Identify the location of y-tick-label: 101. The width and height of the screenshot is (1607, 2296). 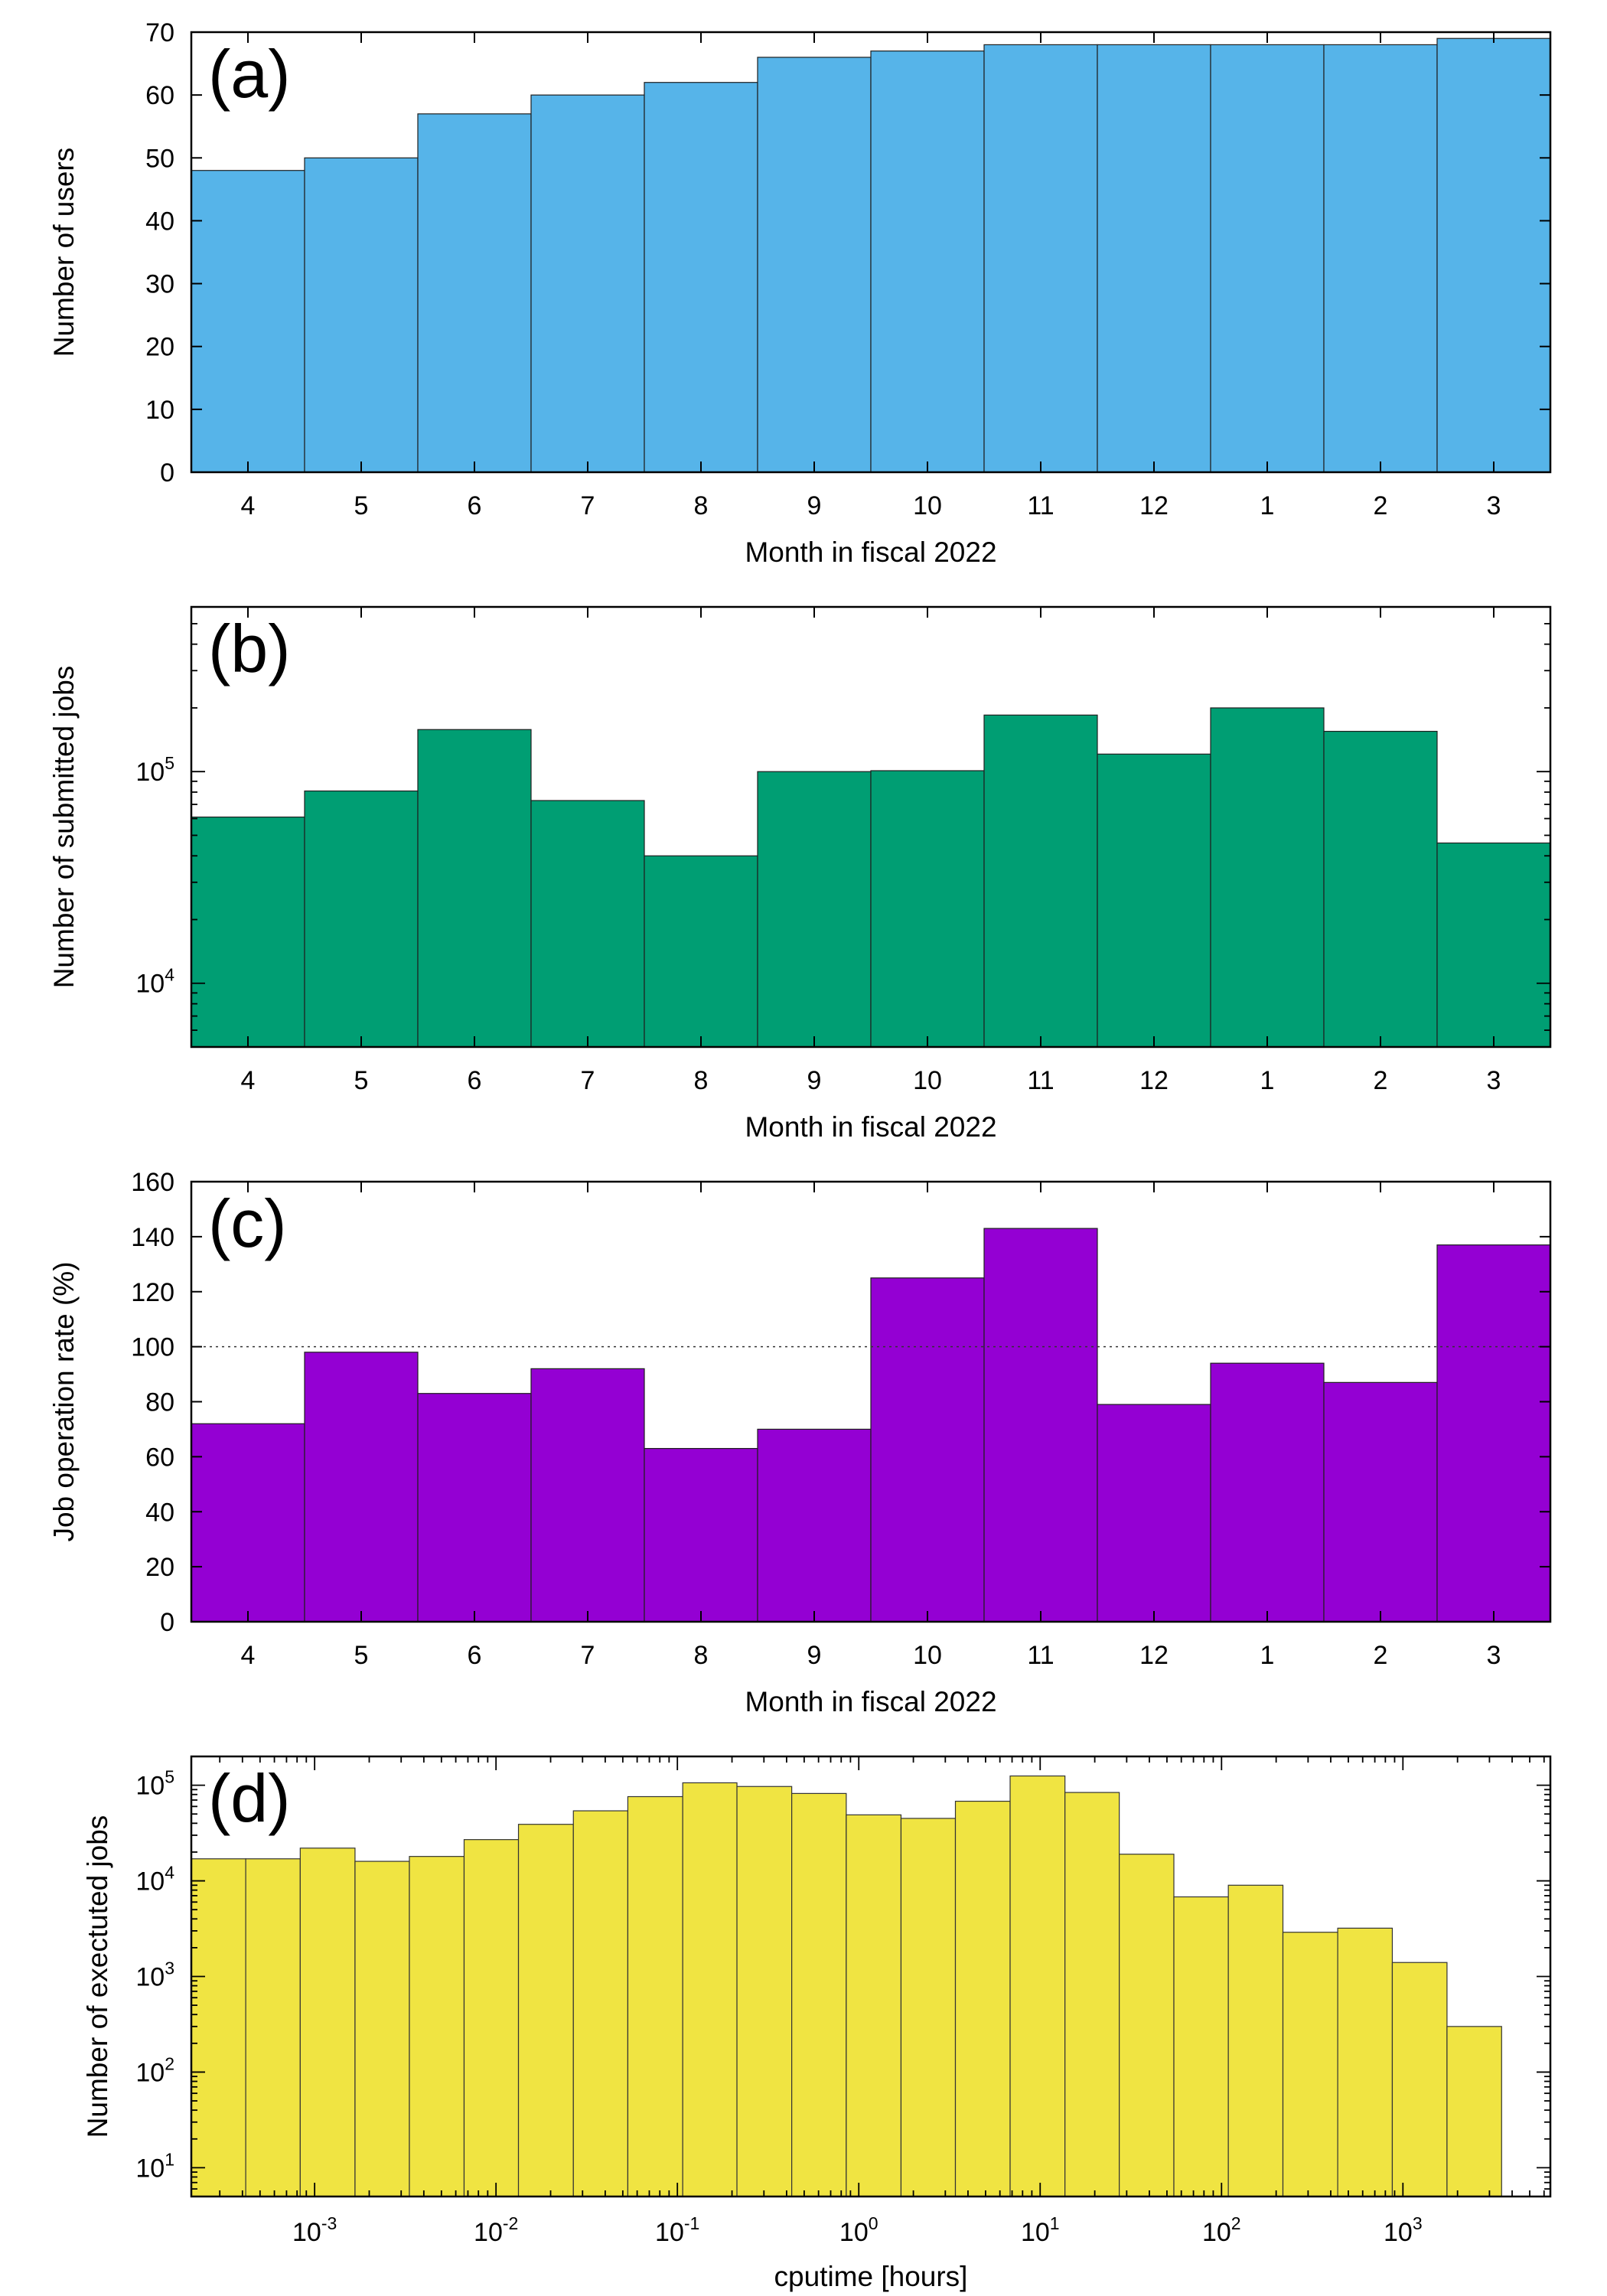
(154, 2166).